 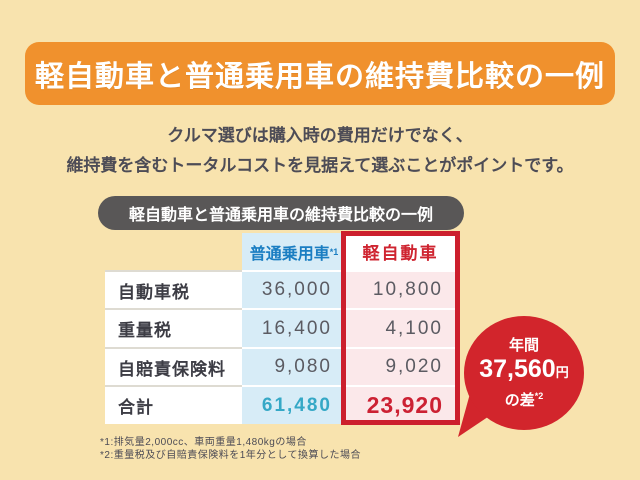 What do you see at coordinates (517, 368) in the screenshot?
I see `bubble-amount-number: 37,560` at bounding box center [517, 368].